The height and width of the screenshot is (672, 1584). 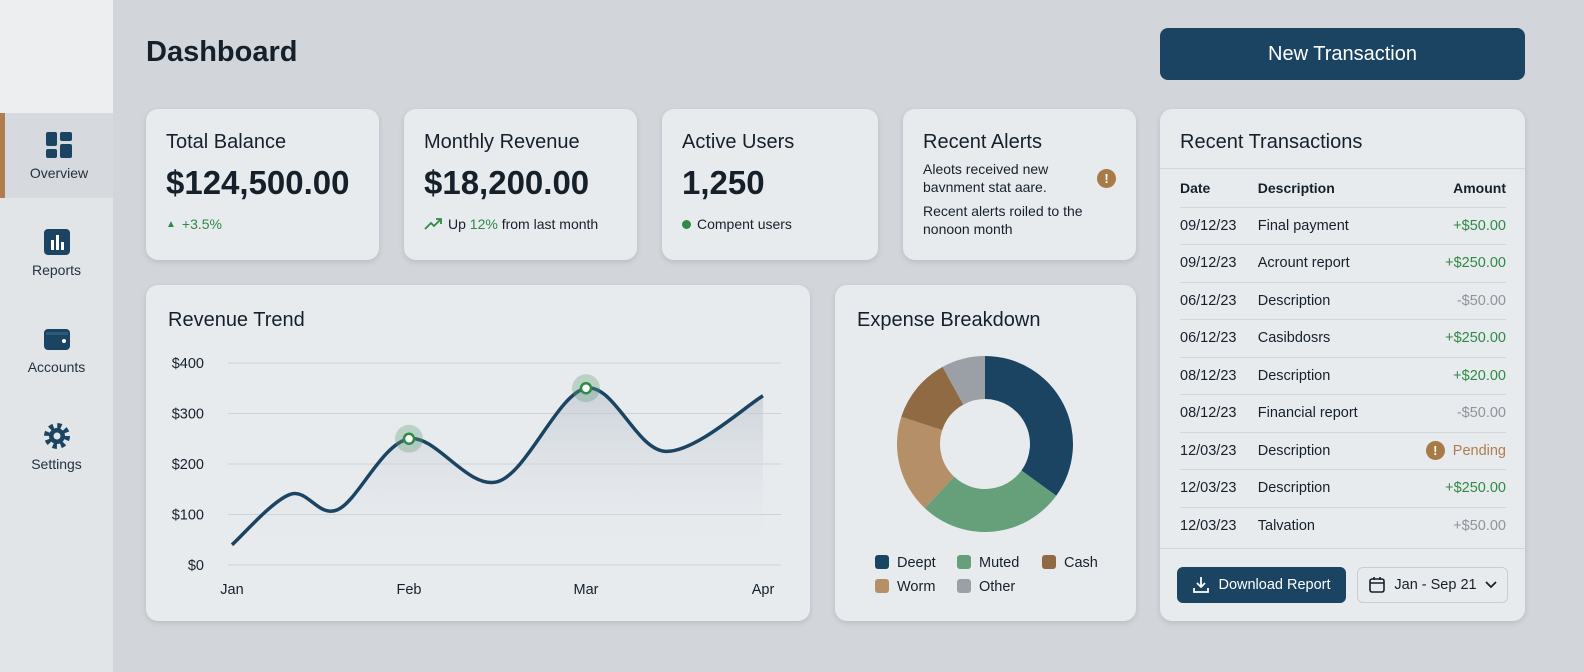 What do you see at coordinates (986, 178) in the screenshot?
I see `alert-line-1: Aleots received new bavnment stat aare.` at bounding box center [986, 178].